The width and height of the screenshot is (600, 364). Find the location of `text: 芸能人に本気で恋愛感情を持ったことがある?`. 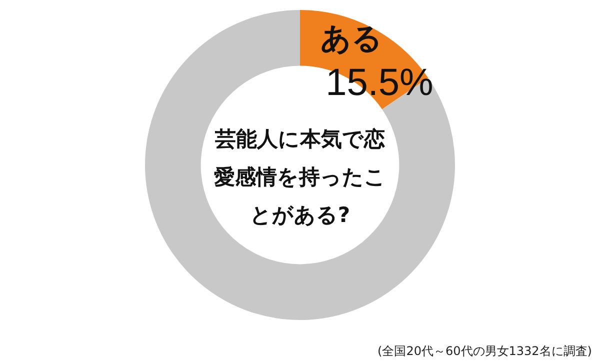

text: 芸能人に本気で恋愛感情を持ったことがある? is located at coordinates (300, 177).